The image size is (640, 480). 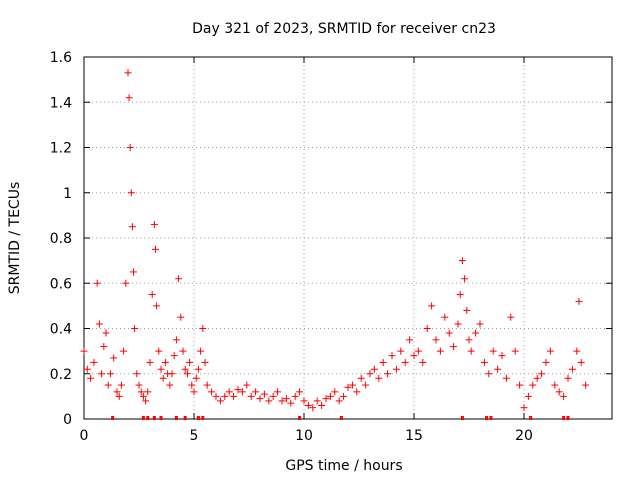 What do you see at coordinates (84, 436) in the screenshot?
I see `x-tick-label: 0` at bounding box center [84, 436].